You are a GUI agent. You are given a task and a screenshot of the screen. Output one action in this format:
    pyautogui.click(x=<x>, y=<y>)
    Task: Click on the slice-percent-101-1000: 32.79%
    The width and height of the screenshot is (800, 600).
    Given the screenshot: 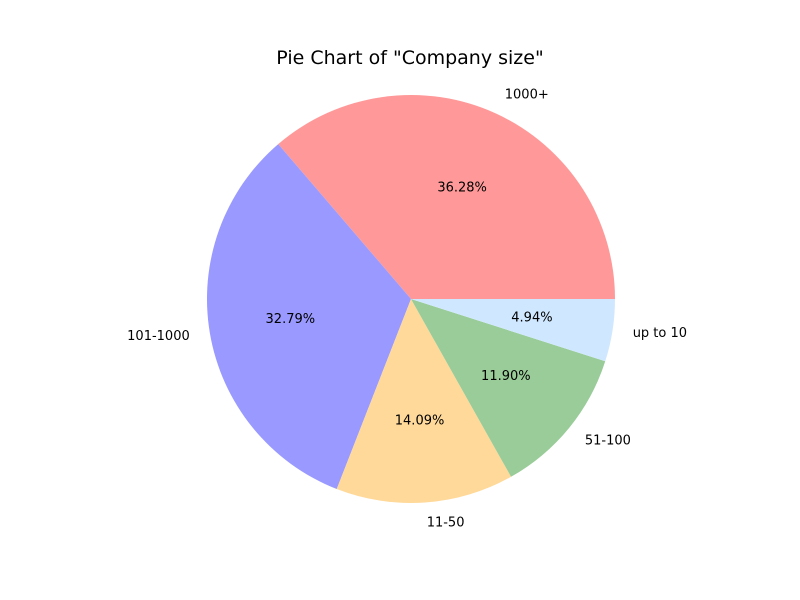 What is the action you would take?
    pyautogui.click(x=291, y=319)
    